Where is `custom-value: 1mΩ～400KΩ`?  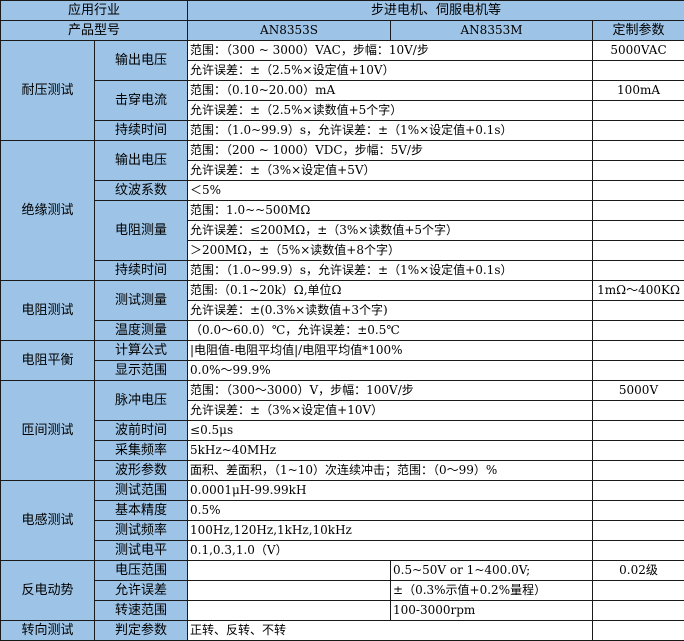
custom-value: 1mΩ～400KΩ is located at coordinates (638, 290).